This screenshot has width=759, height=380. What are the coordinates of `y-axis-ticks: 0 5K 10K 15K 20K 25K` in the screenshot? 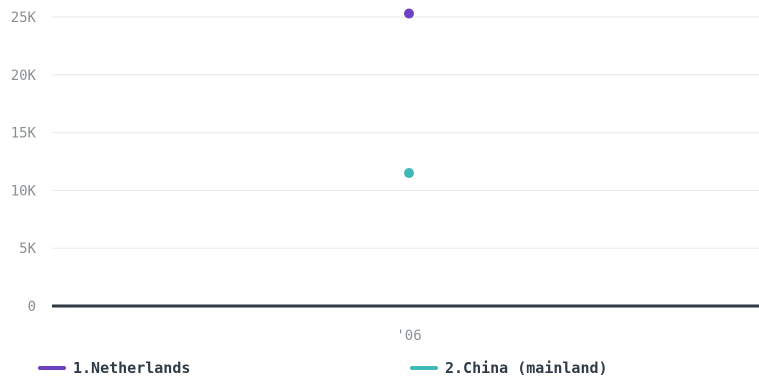 It's located at (24, 162).